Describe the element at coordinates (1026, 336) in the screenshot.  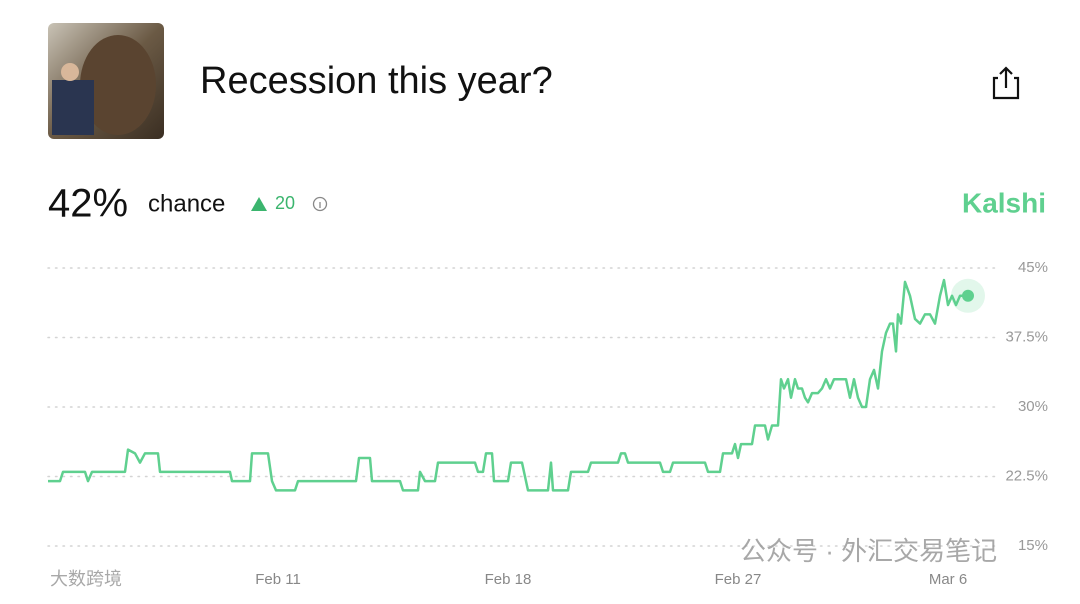
I see `y-tick-label: 37.5%` at that location.